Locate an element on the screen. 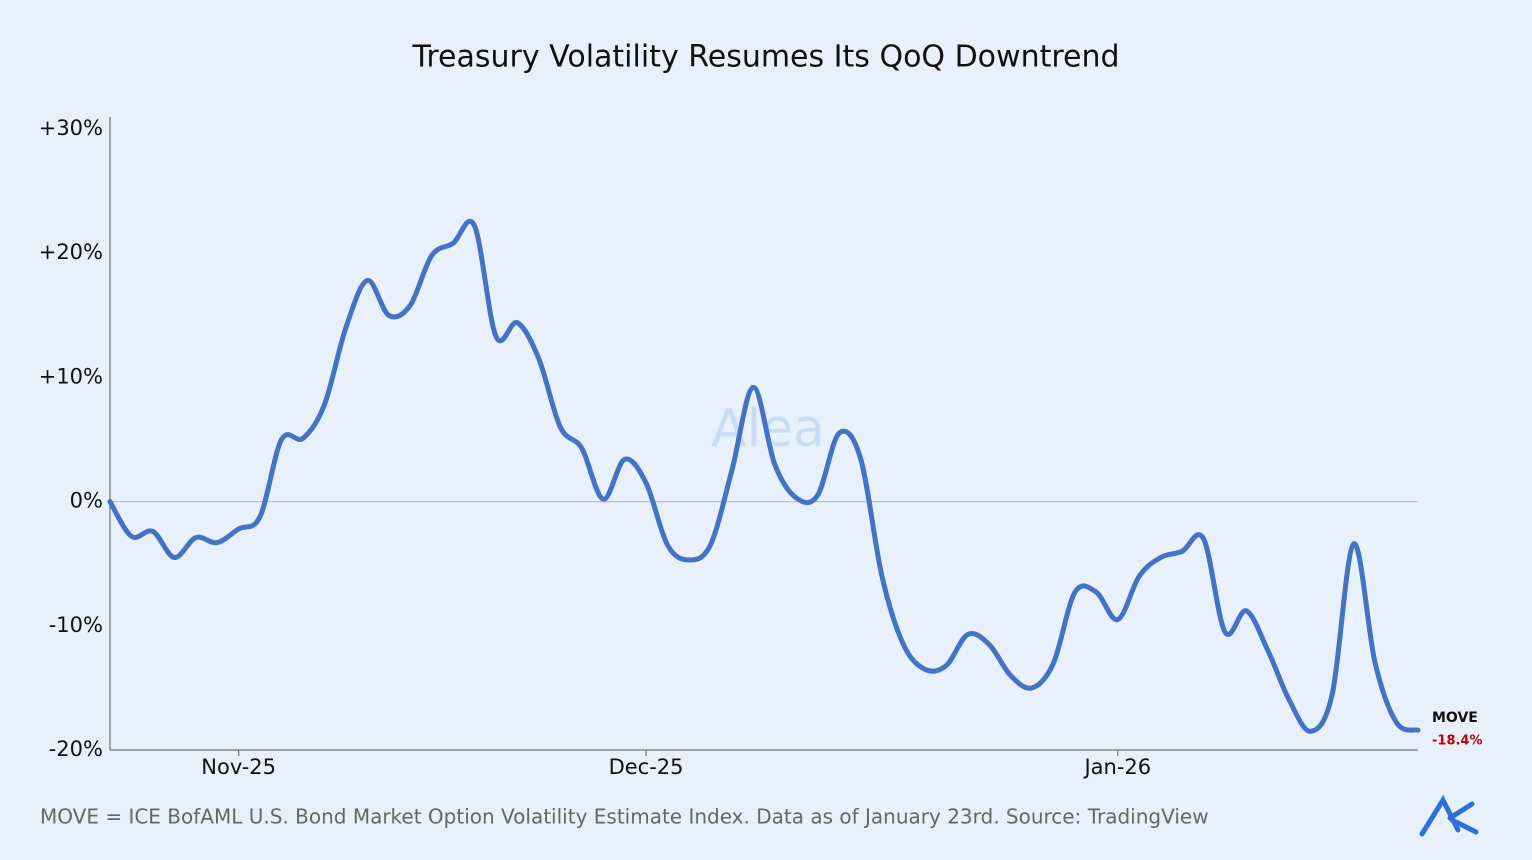  y-tick-label: -20% is located at coordinates (76, 749).